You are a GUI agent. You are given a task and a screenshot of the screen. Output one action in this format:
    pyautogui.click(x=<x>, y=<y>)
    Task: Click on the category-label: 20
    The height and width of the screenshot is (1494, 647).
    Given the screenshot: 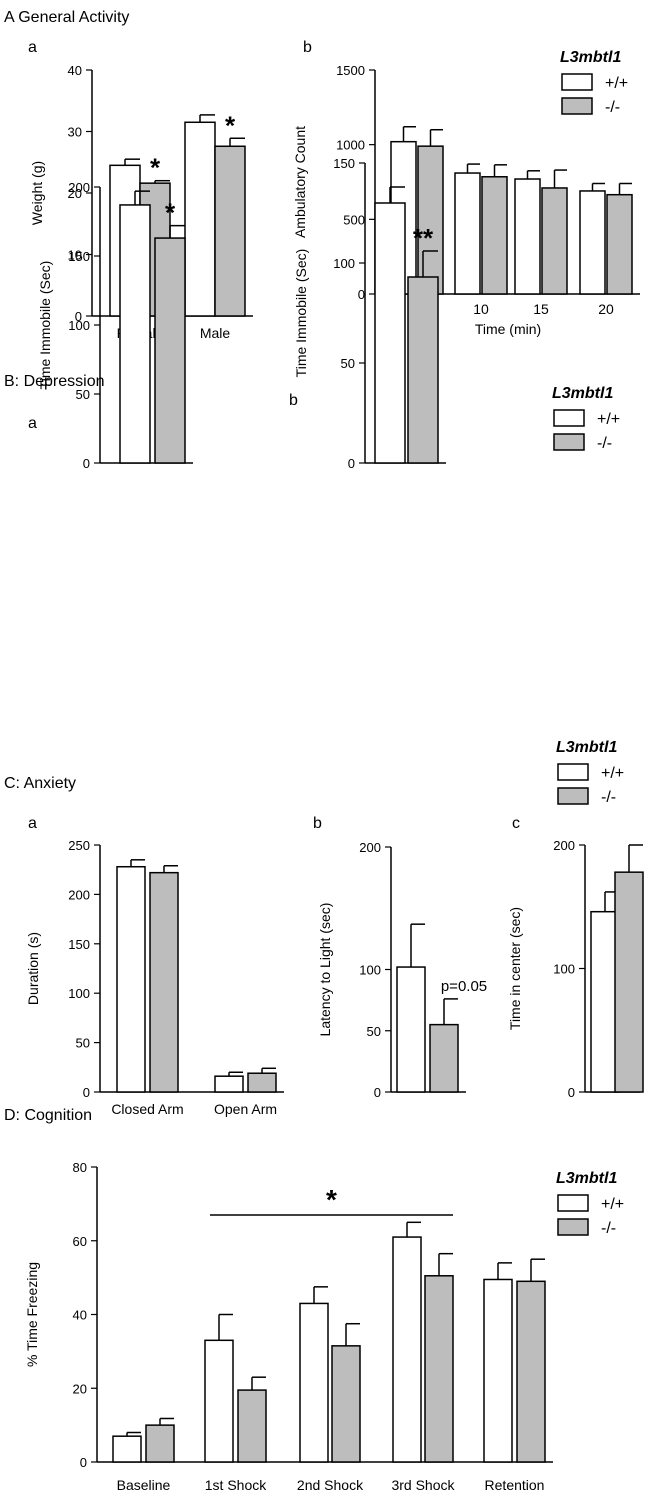 What is the action you would take?
    pyautogui.click(x=606, y=309)
    